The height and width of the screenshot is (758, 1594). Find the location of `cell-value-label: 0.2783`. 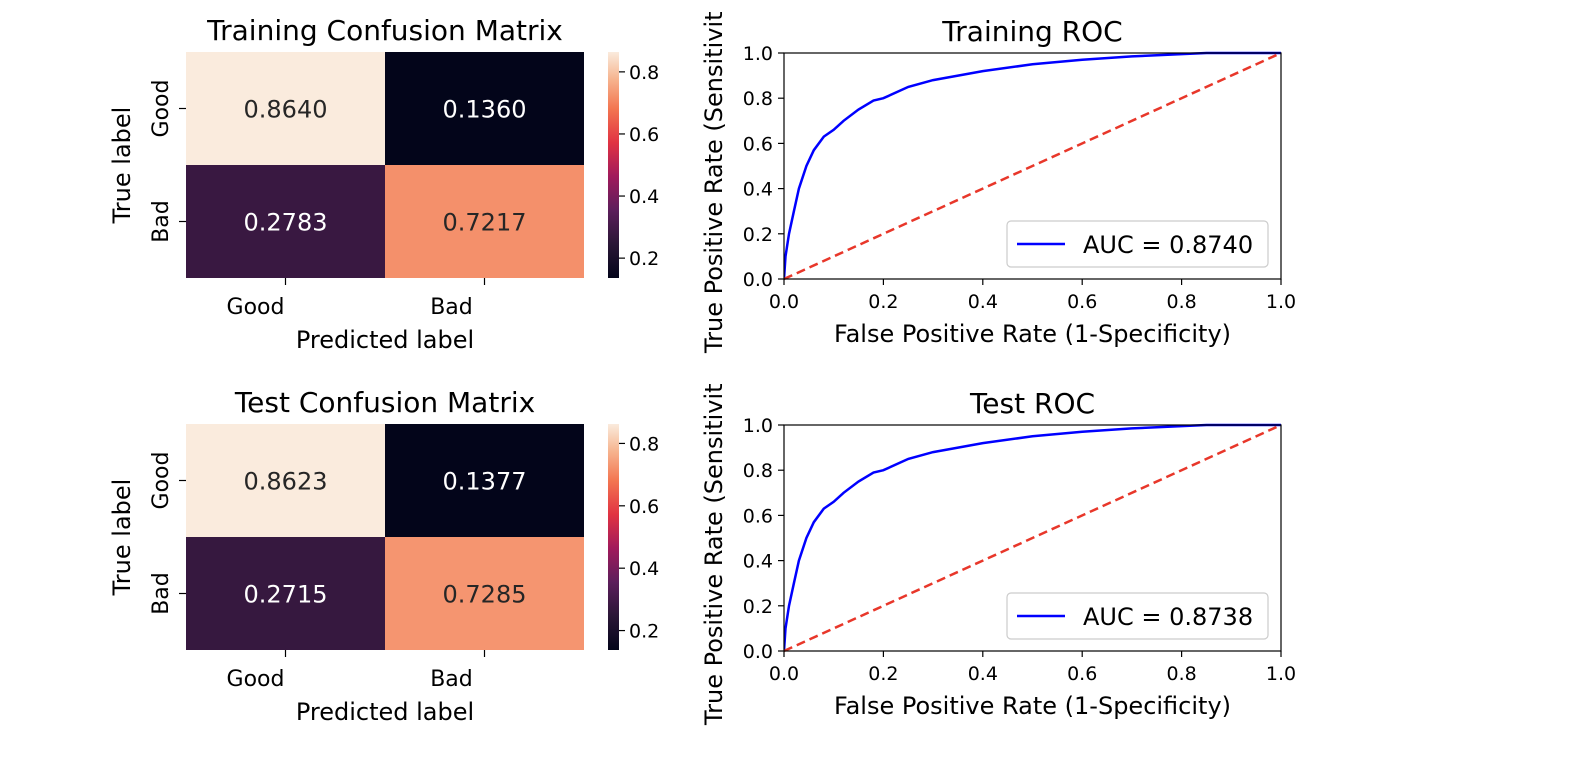

cell-value-label: 0.2783 is located at coordinates (286, 223).